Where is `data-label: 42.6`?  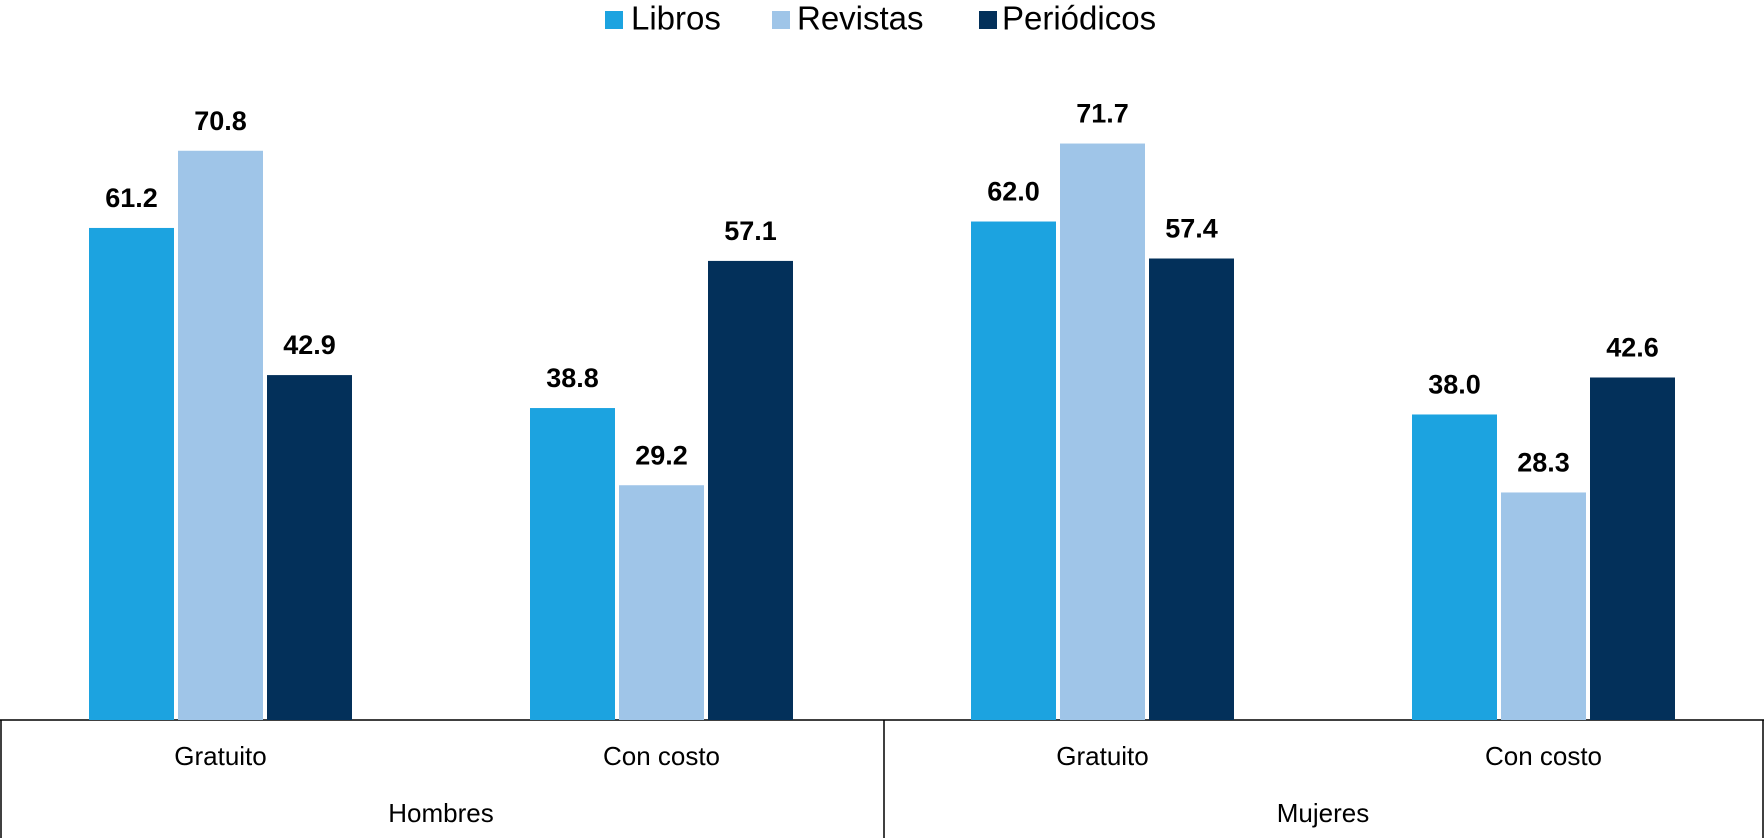
data-label: 42.6 is located at coordinates (1632, 348).